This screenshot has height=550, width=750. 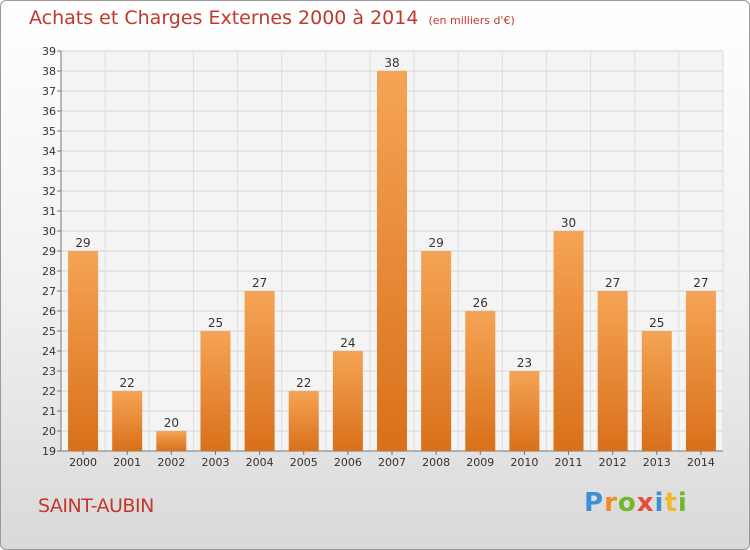 What do you see at coordinates (392, 261) in the screenshot?
I see `bar-2007` at bounding box center [392, 261].